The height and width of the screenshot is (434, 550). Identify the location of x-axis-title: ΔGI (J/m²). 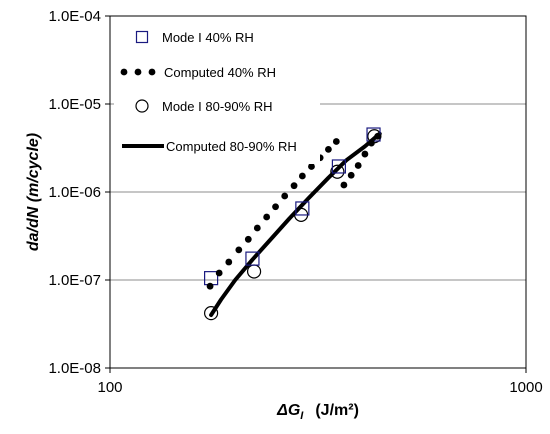
(317, 412).